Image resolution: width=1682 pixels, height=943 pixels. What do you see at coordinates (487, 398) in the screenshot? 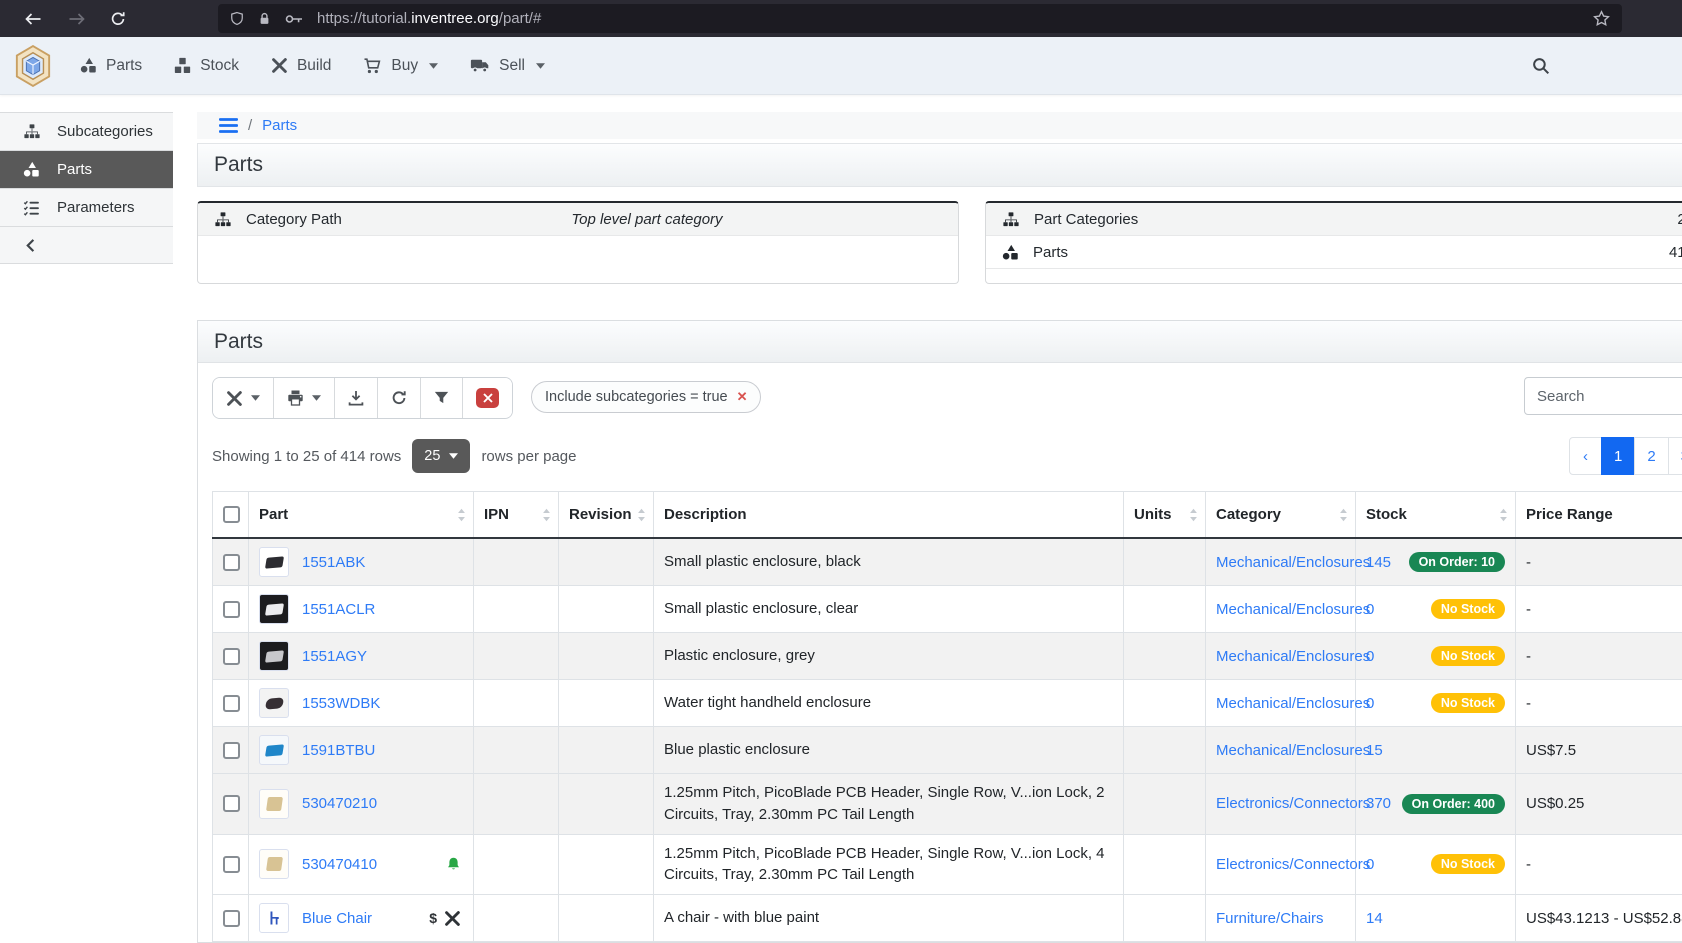
I see `clear-filters-button` at bounding box center [487, 398].